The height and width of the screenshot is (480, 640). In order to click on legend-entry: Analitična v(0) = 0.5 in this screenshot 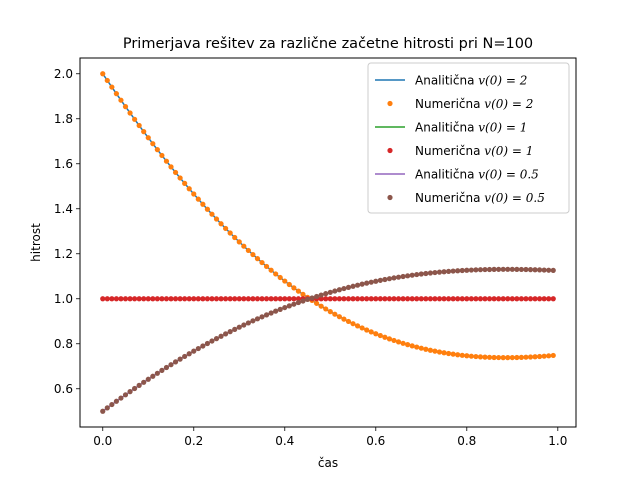, I will do `click(457, 175)`.